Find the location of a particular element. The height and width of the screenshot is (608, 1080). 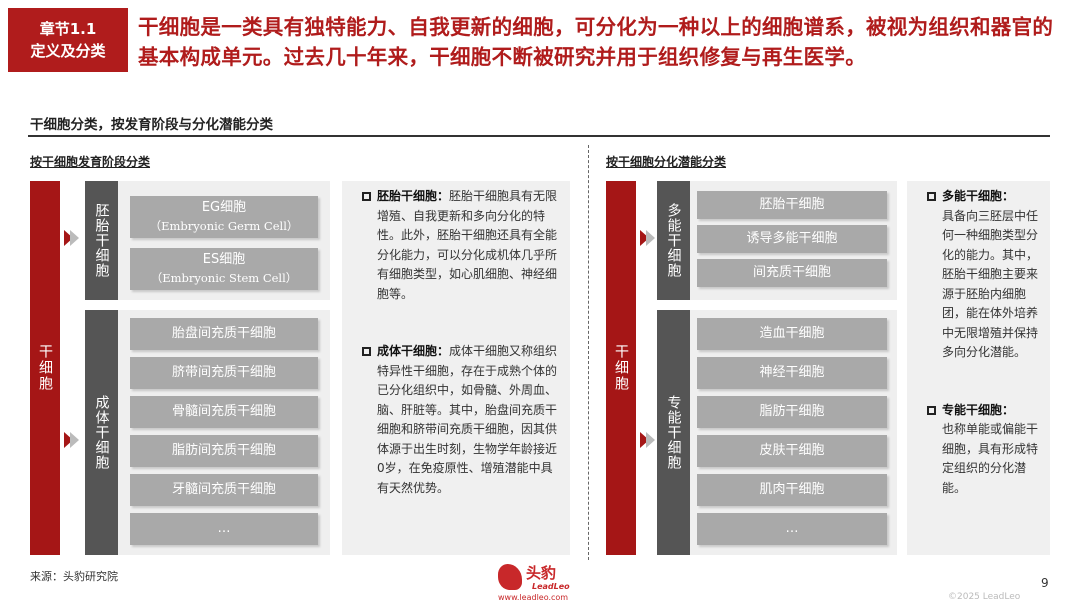

page-number: 9 is located at coordinates (1045, 583).